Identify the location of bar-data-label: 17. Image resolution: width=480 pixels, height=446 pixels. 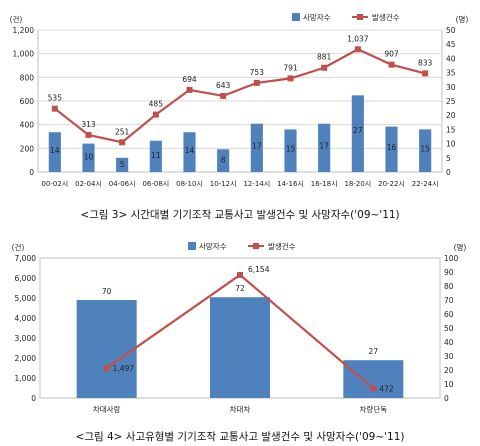
(324, 145).